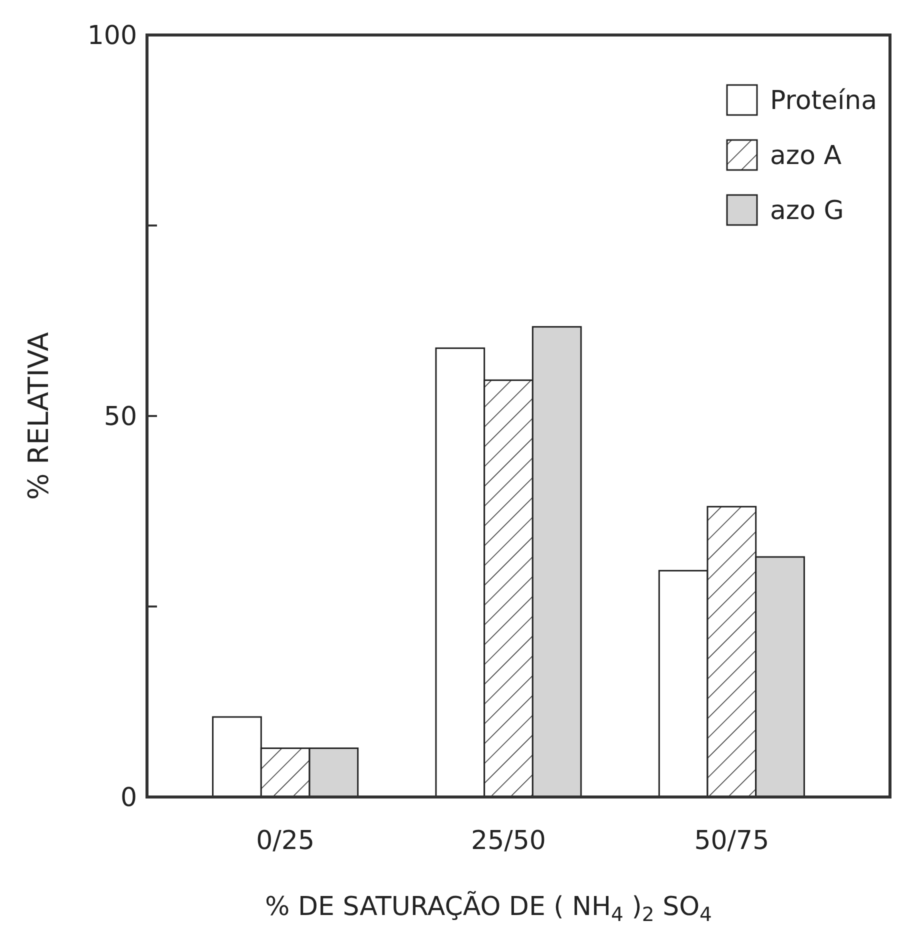 This screenshot has width=901, height=943. I want to click on legend-label: Proteína, so click(824, 101).